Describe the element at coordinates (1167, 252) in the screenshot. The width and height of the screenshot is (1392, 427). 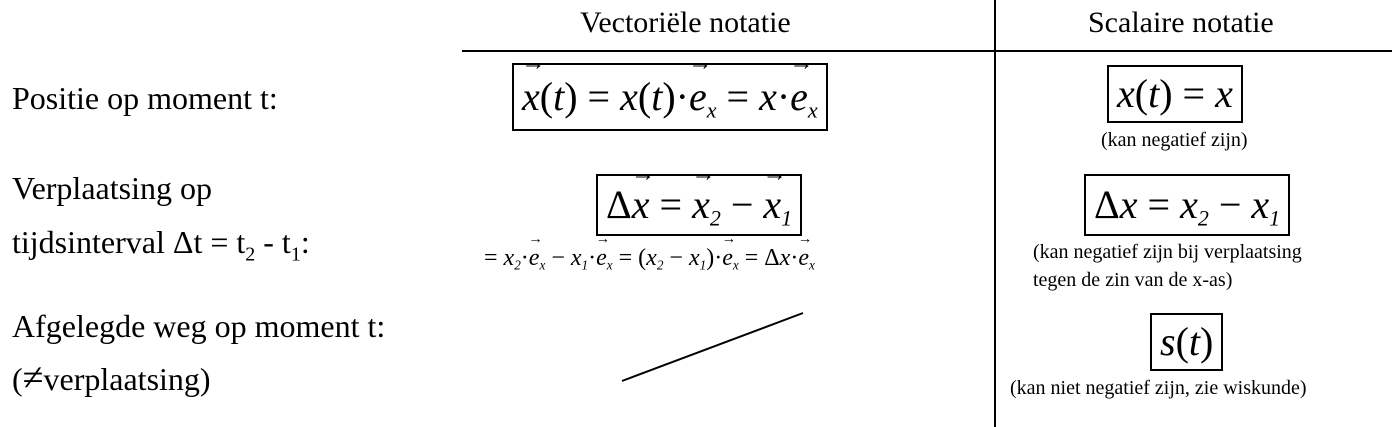
I see `displacement-note-line1: (kan negatief zijn bij verplaatsing` at that location.